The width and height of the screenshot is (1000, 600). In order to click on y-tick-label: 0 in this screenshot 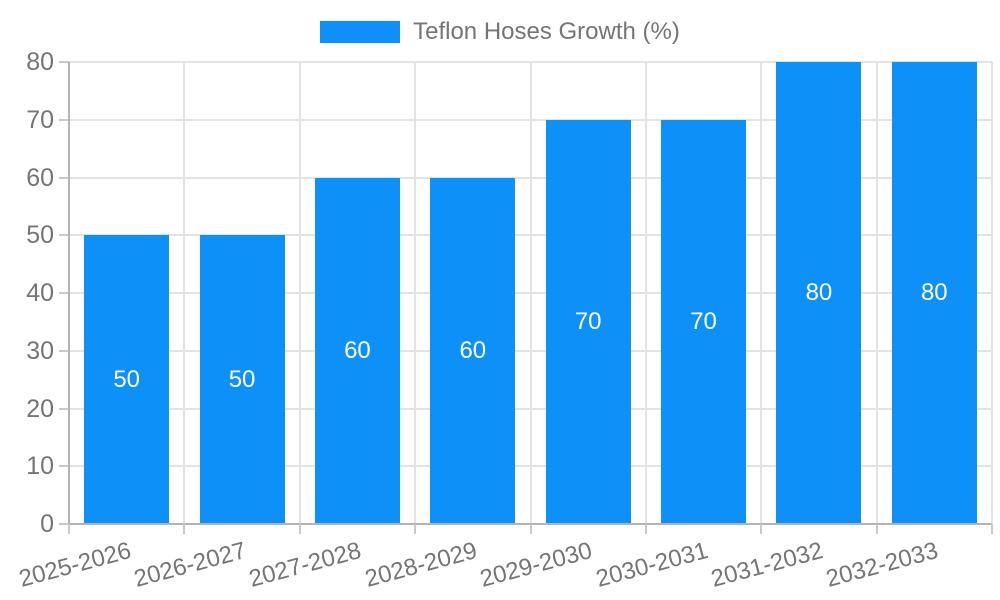, I will do `click(47, 524)`.